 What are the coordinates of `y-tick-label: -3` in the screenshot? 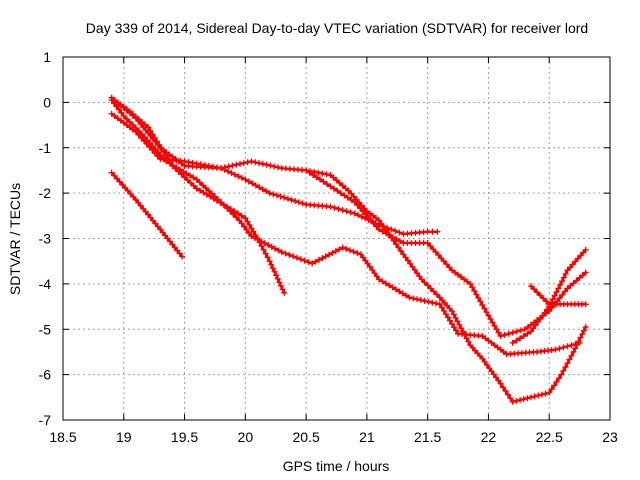 It's located at (45, 239).